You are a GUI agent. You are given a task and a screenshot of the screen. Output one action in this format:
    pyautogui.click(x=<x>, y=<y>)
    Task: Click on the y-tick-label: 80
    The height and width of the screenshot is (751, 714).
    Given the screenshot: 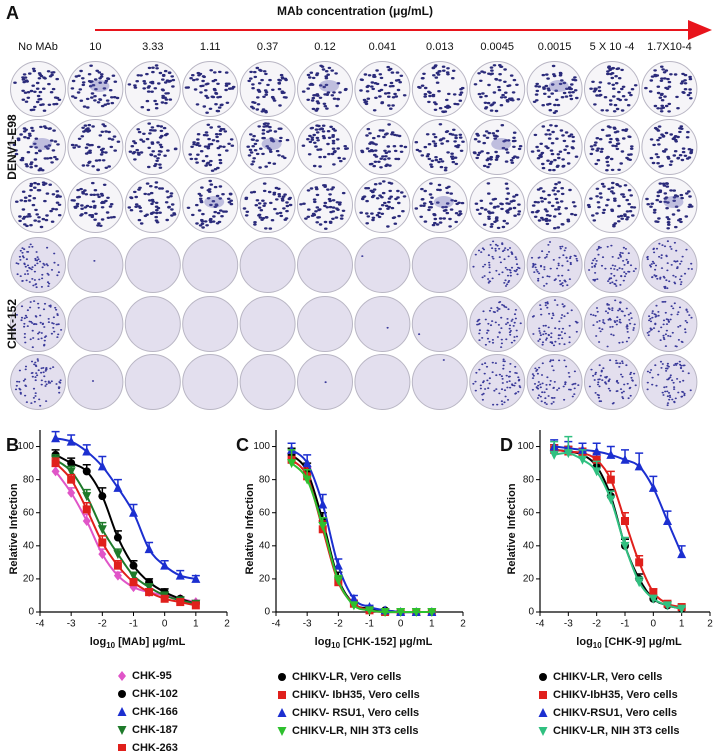 What is the action you would take?
    pyautogui.click(x=529, y=479)
    